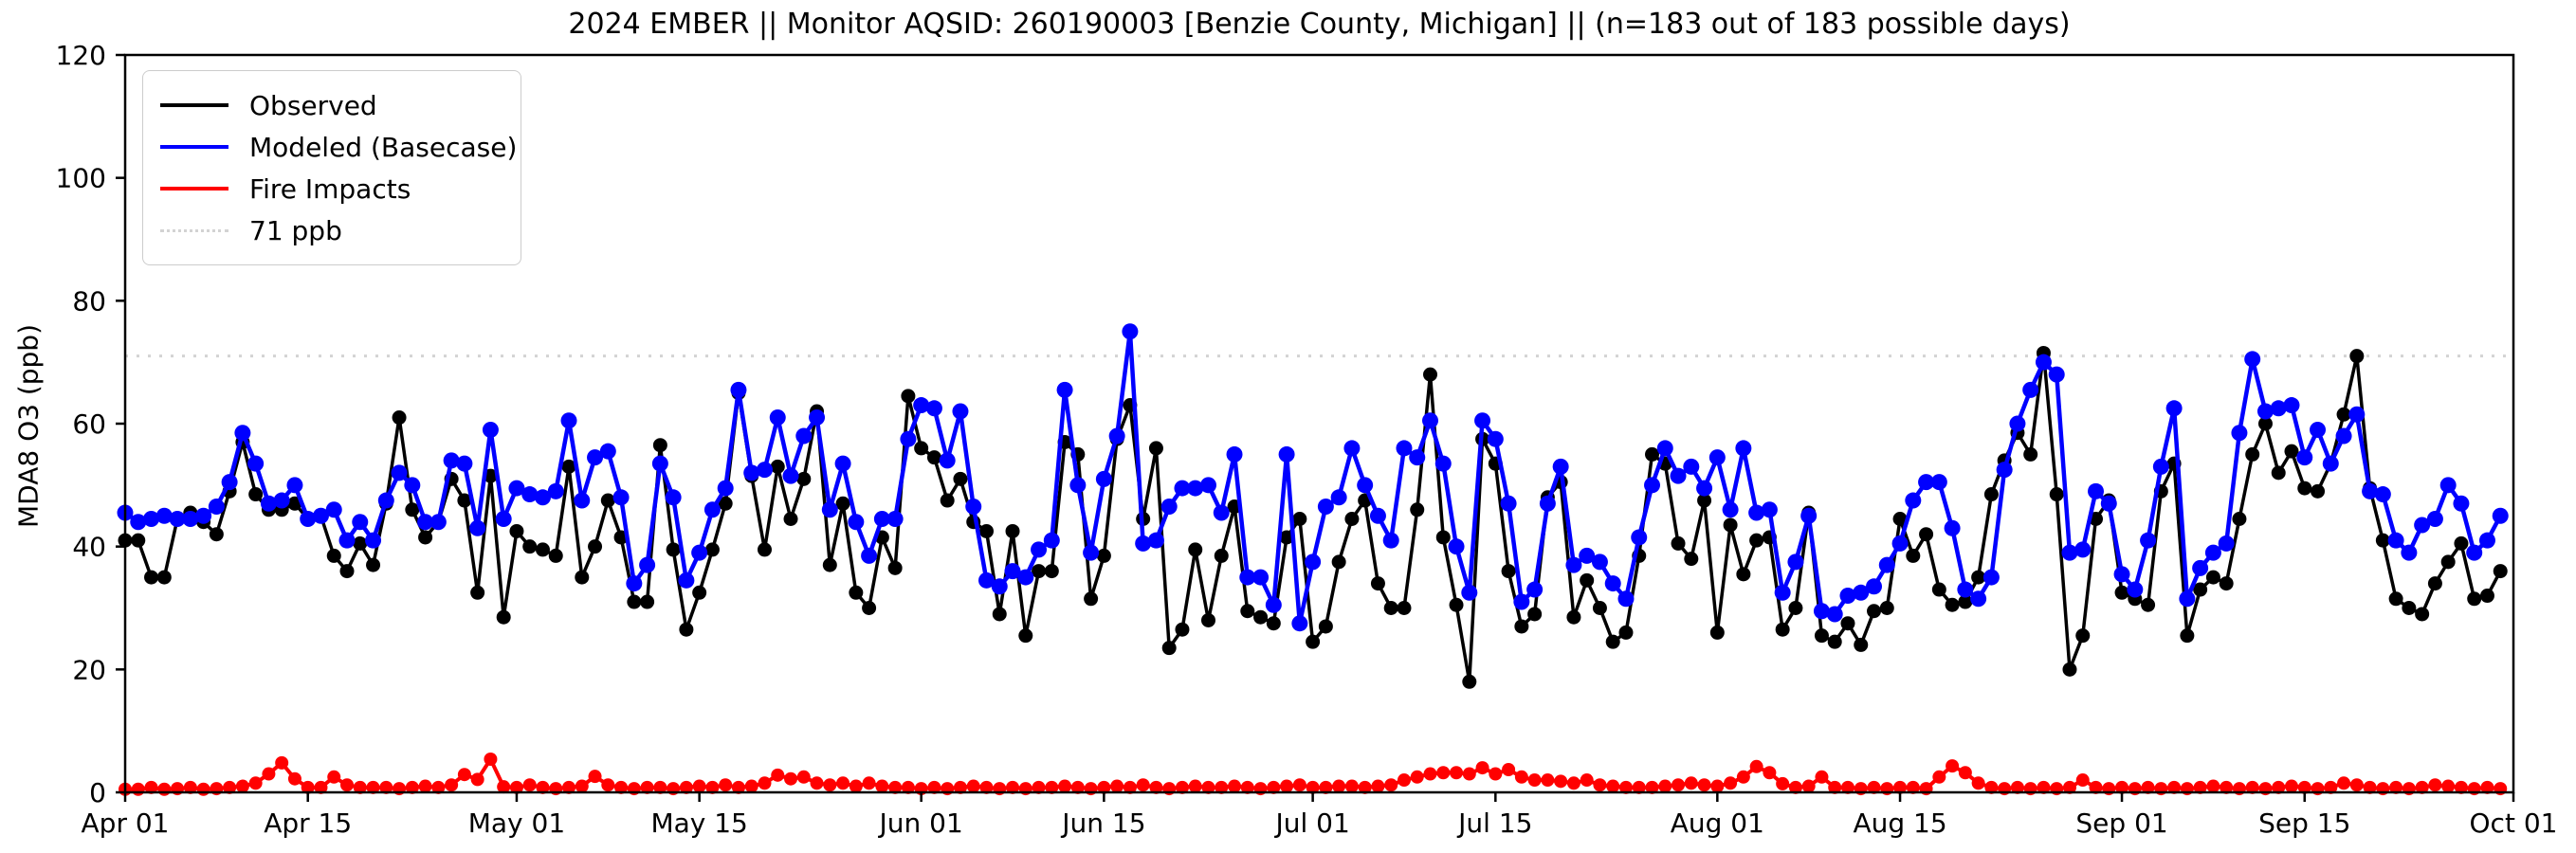  I want to click on x-tick-label: Oct 01, so click(2514, 823).